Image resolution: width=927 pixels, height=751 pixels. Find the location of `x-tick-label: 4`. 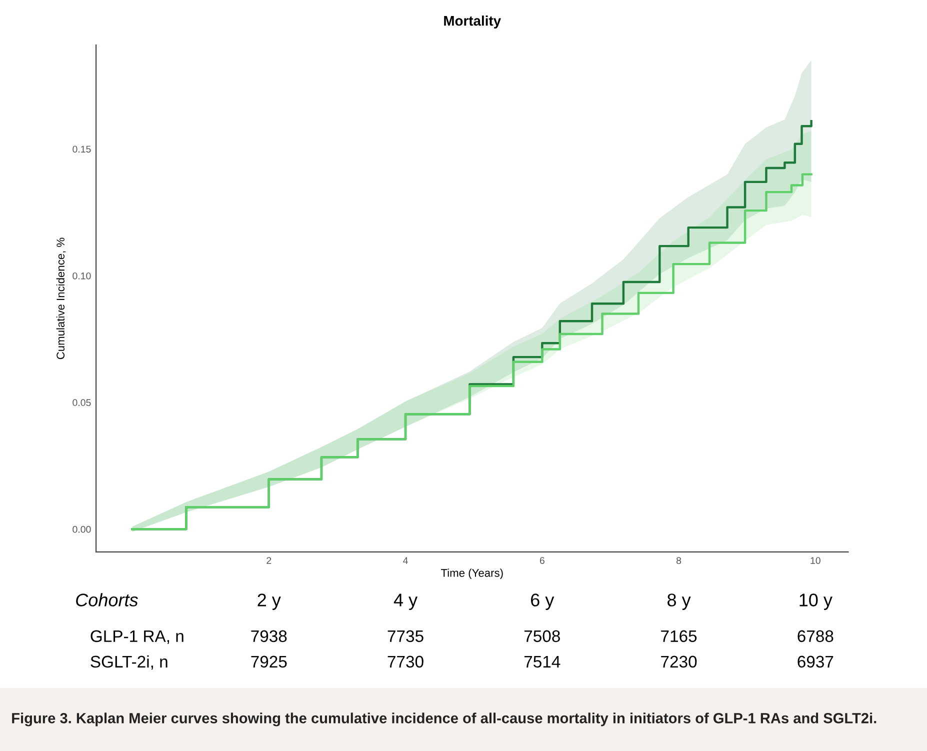

x-tick-label: 4 is located at coordinates (405, 560).